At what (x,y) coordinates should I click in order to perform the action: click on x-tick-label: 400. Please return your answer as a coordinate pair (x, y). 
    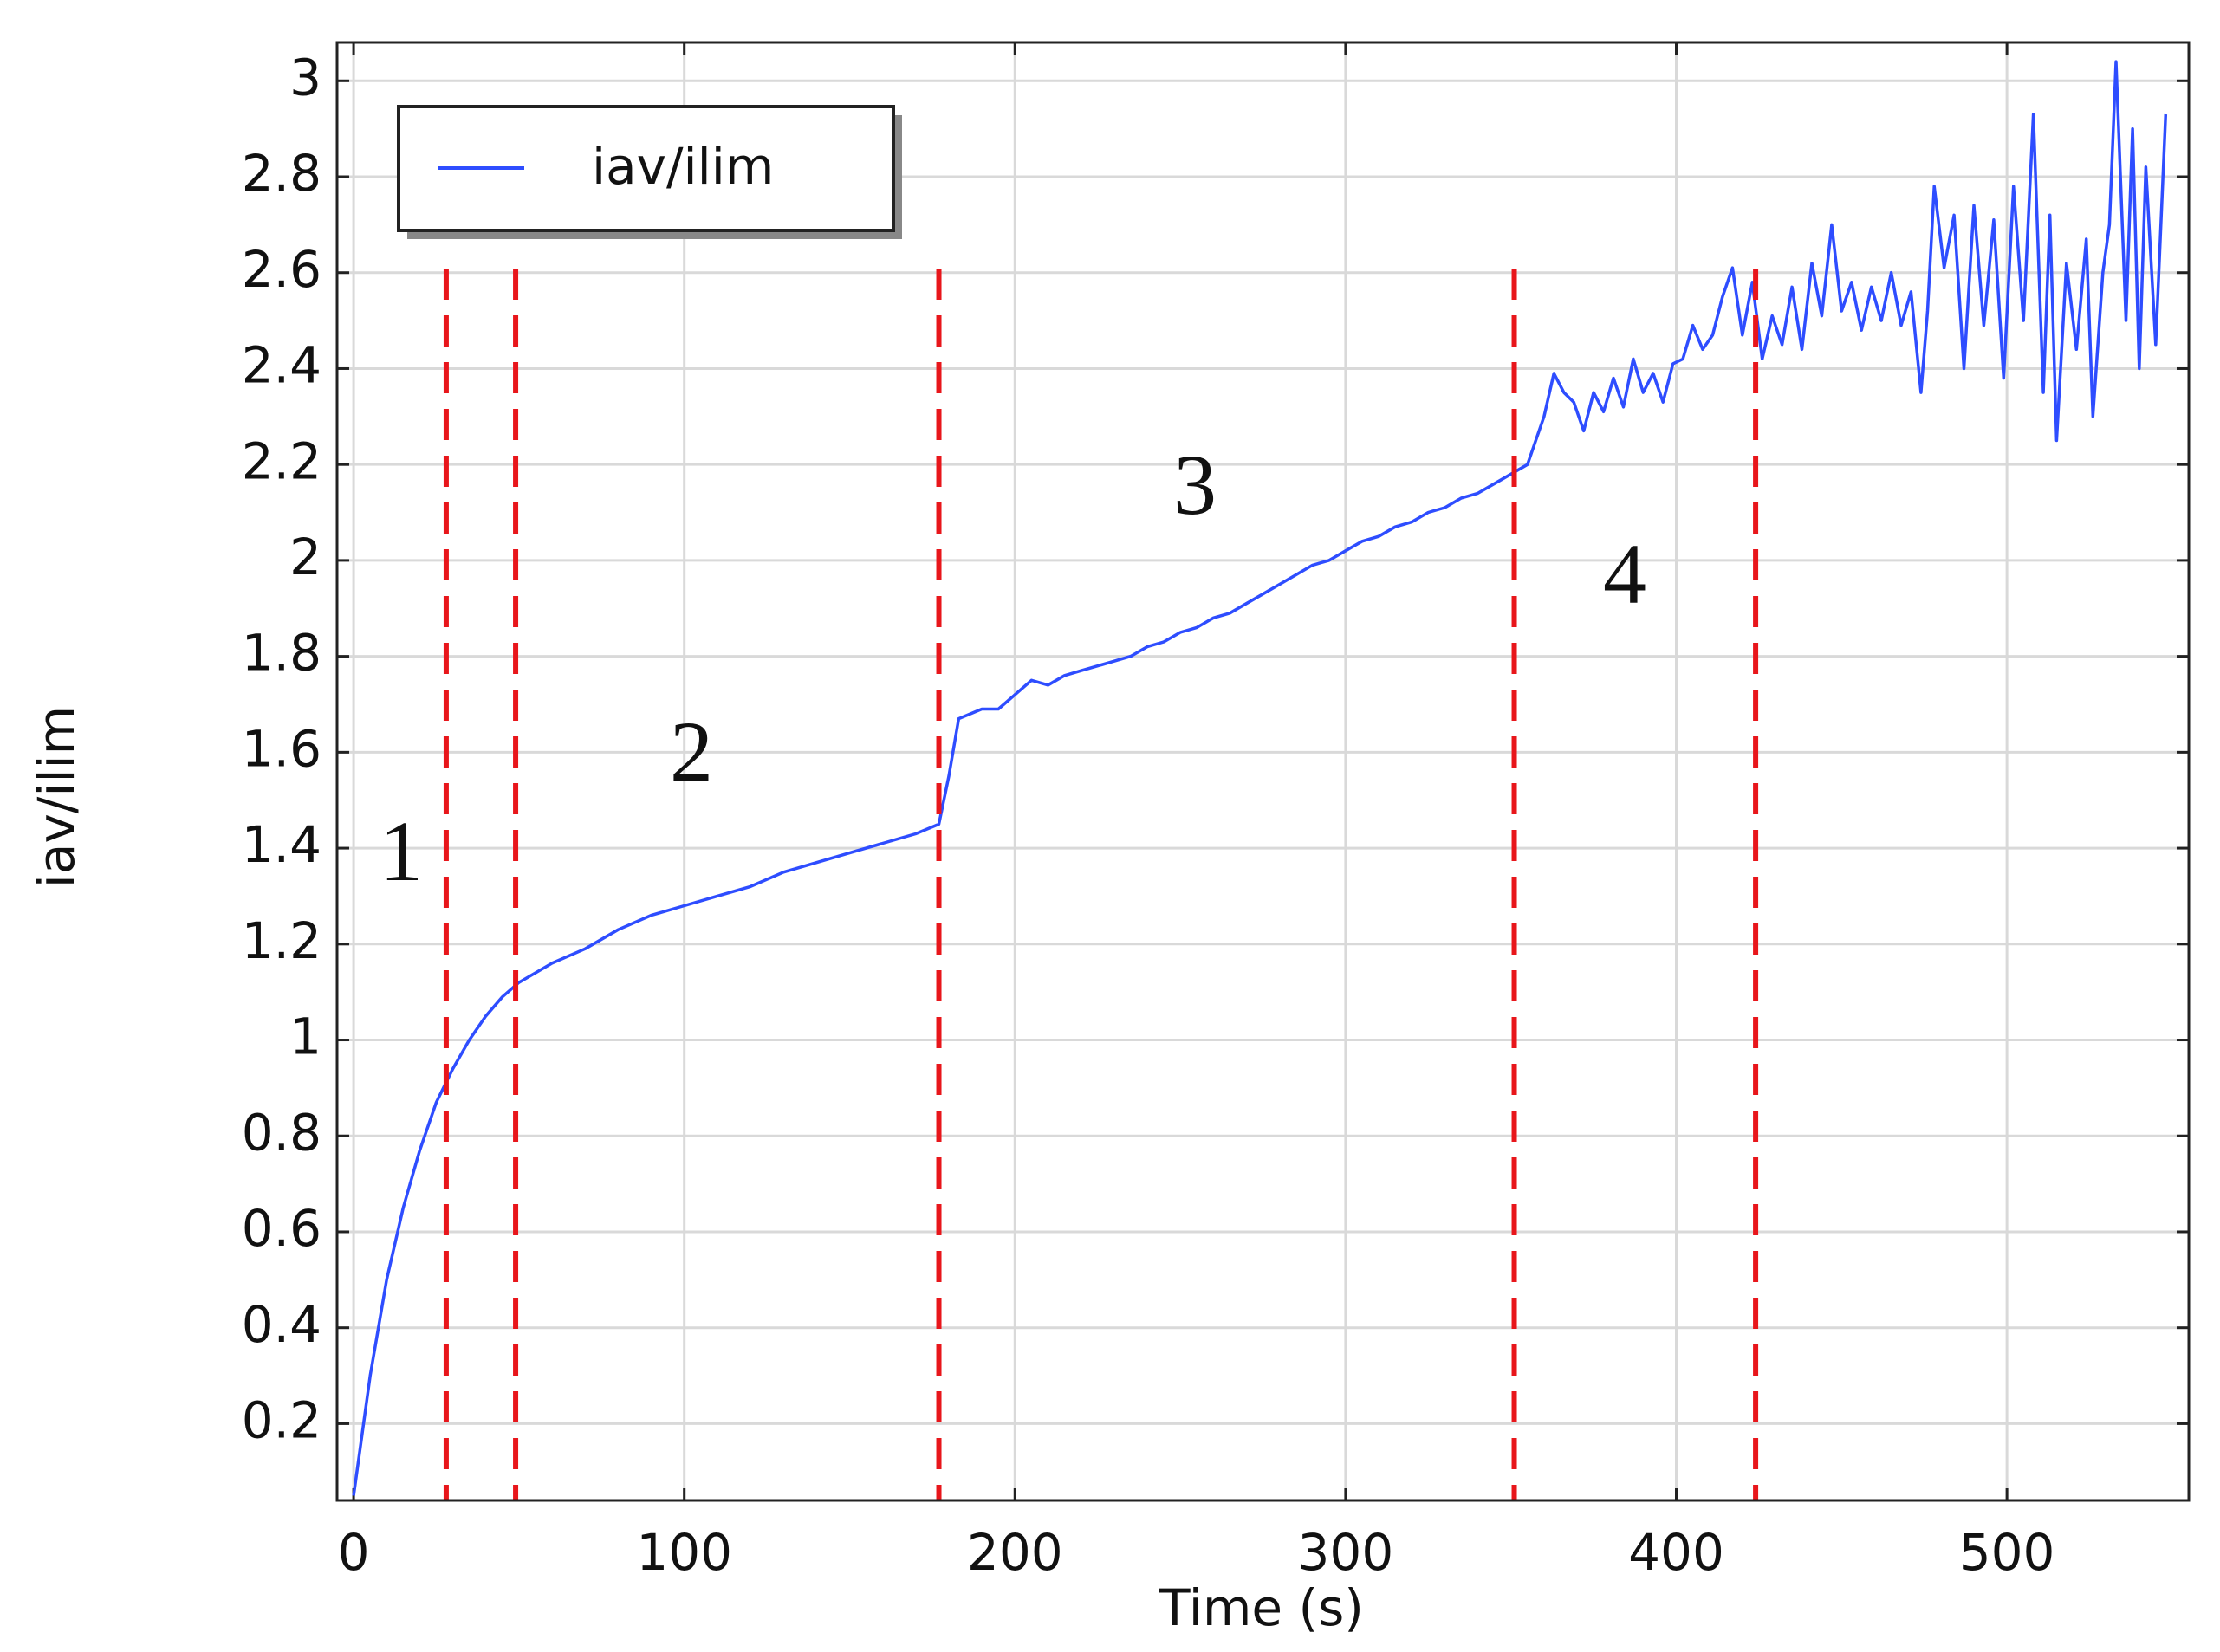
    Looking at the image, I should click on (1676, 1552).